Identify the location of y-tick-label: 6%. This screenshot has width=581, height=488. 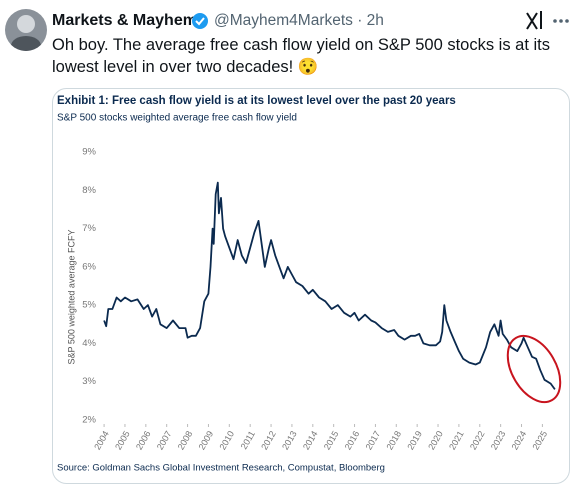
(89, 266).